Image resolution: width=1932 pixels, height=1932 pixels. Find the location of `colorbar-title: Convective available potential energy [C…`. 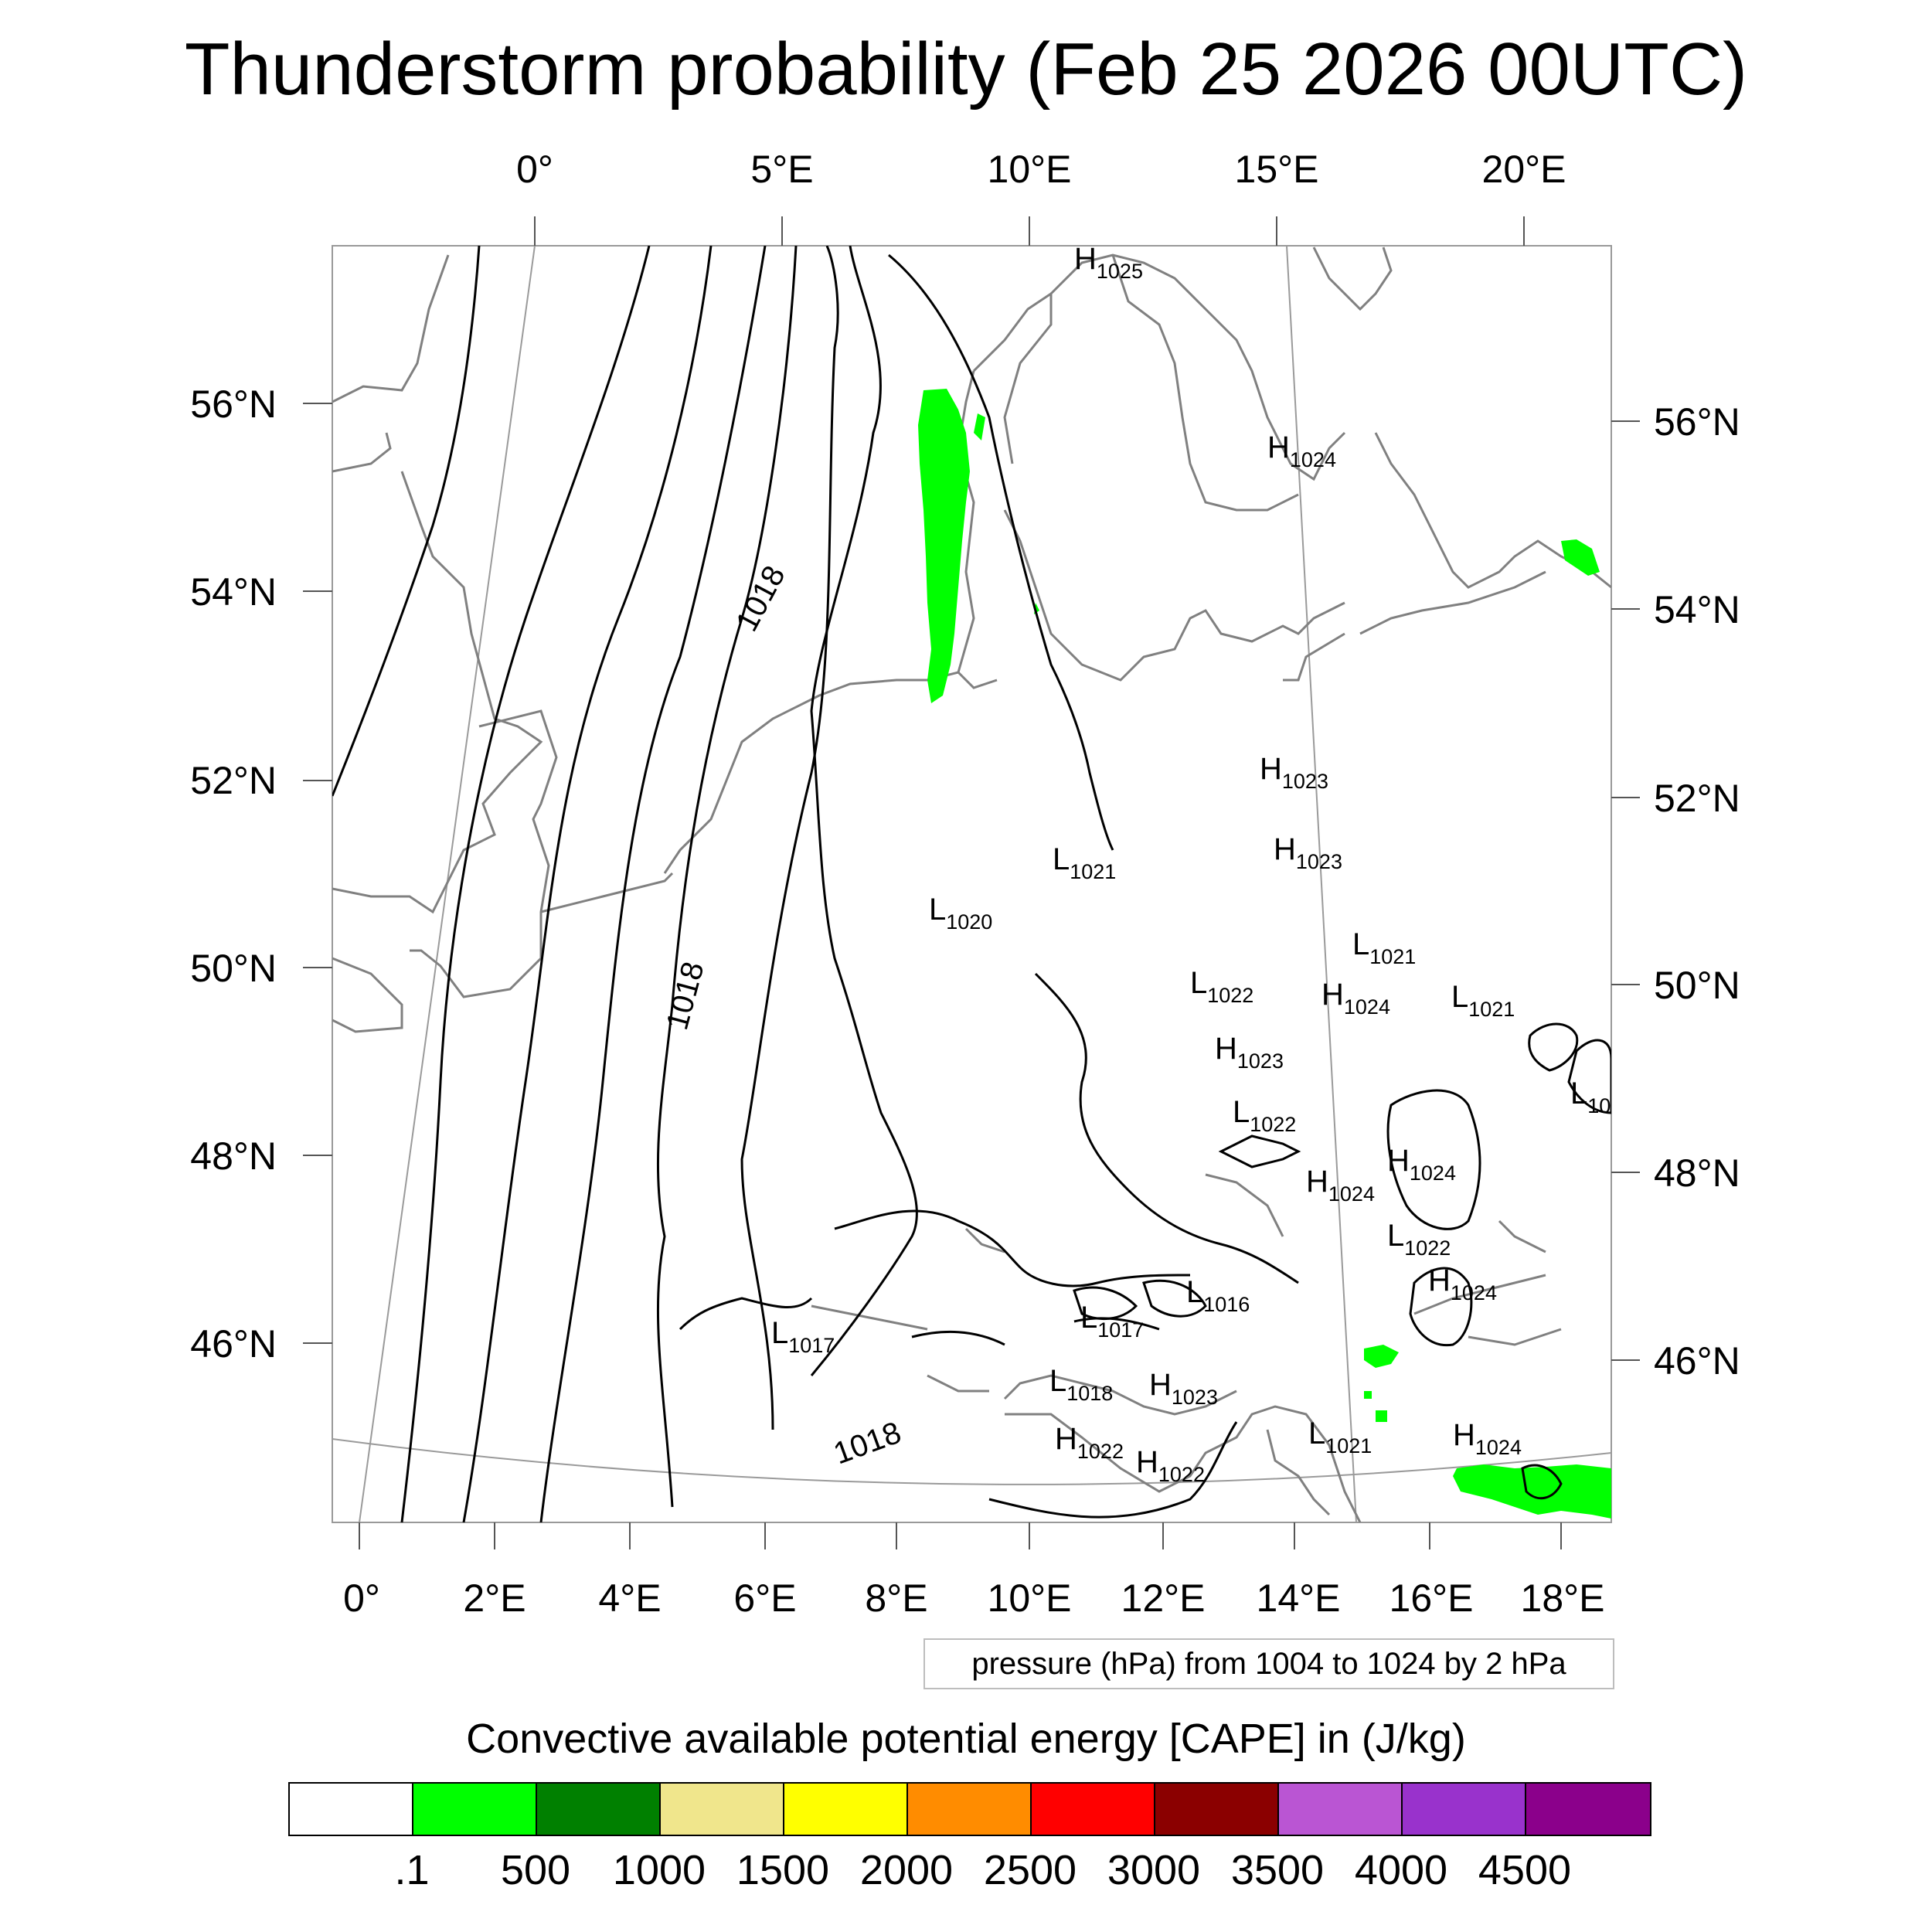

colorbar-title: Convective available potential energy [C… is located at coordinates (966, 1739).